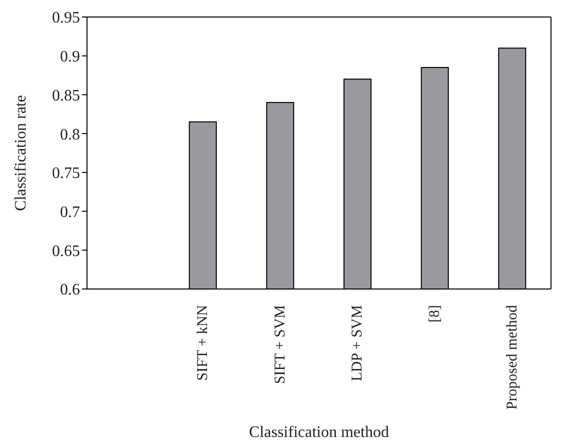  I want to click on y-axis-title: Classification rate, so click(21, 153).